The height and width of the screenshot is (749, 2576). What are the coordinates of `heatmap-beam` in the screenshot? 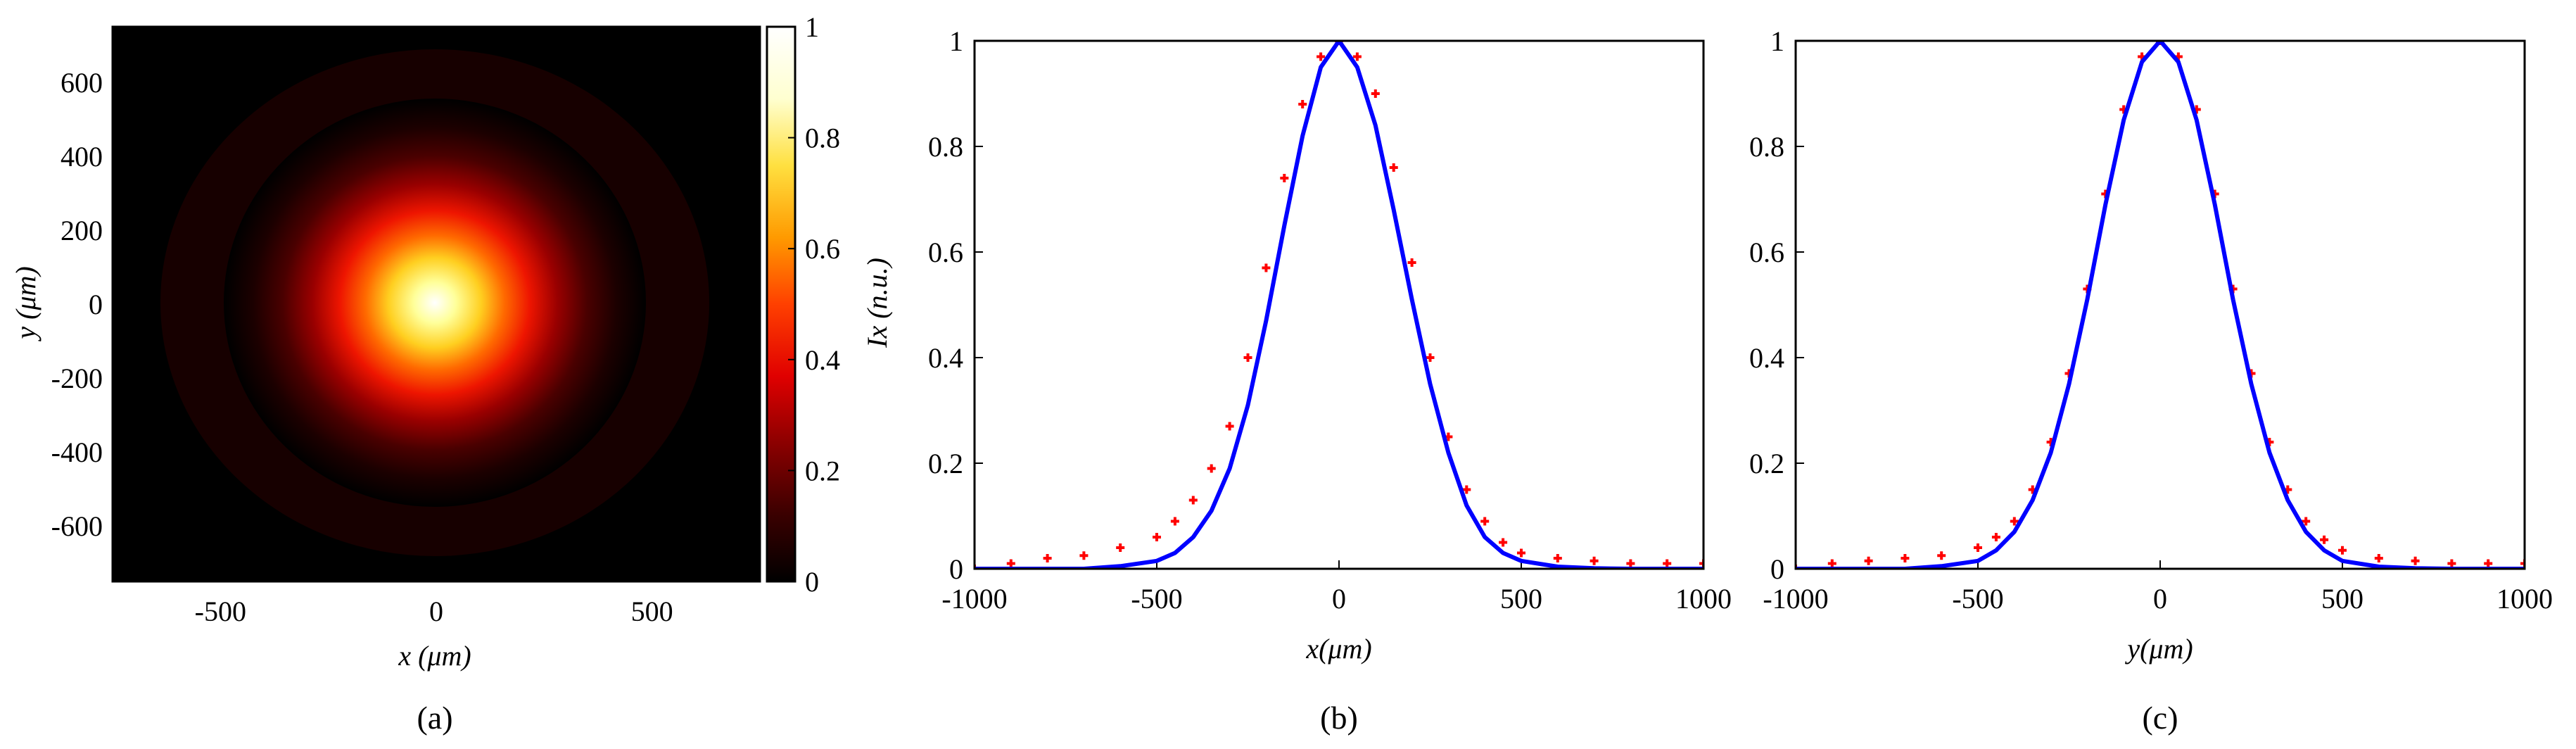 It's located at (435, 303).